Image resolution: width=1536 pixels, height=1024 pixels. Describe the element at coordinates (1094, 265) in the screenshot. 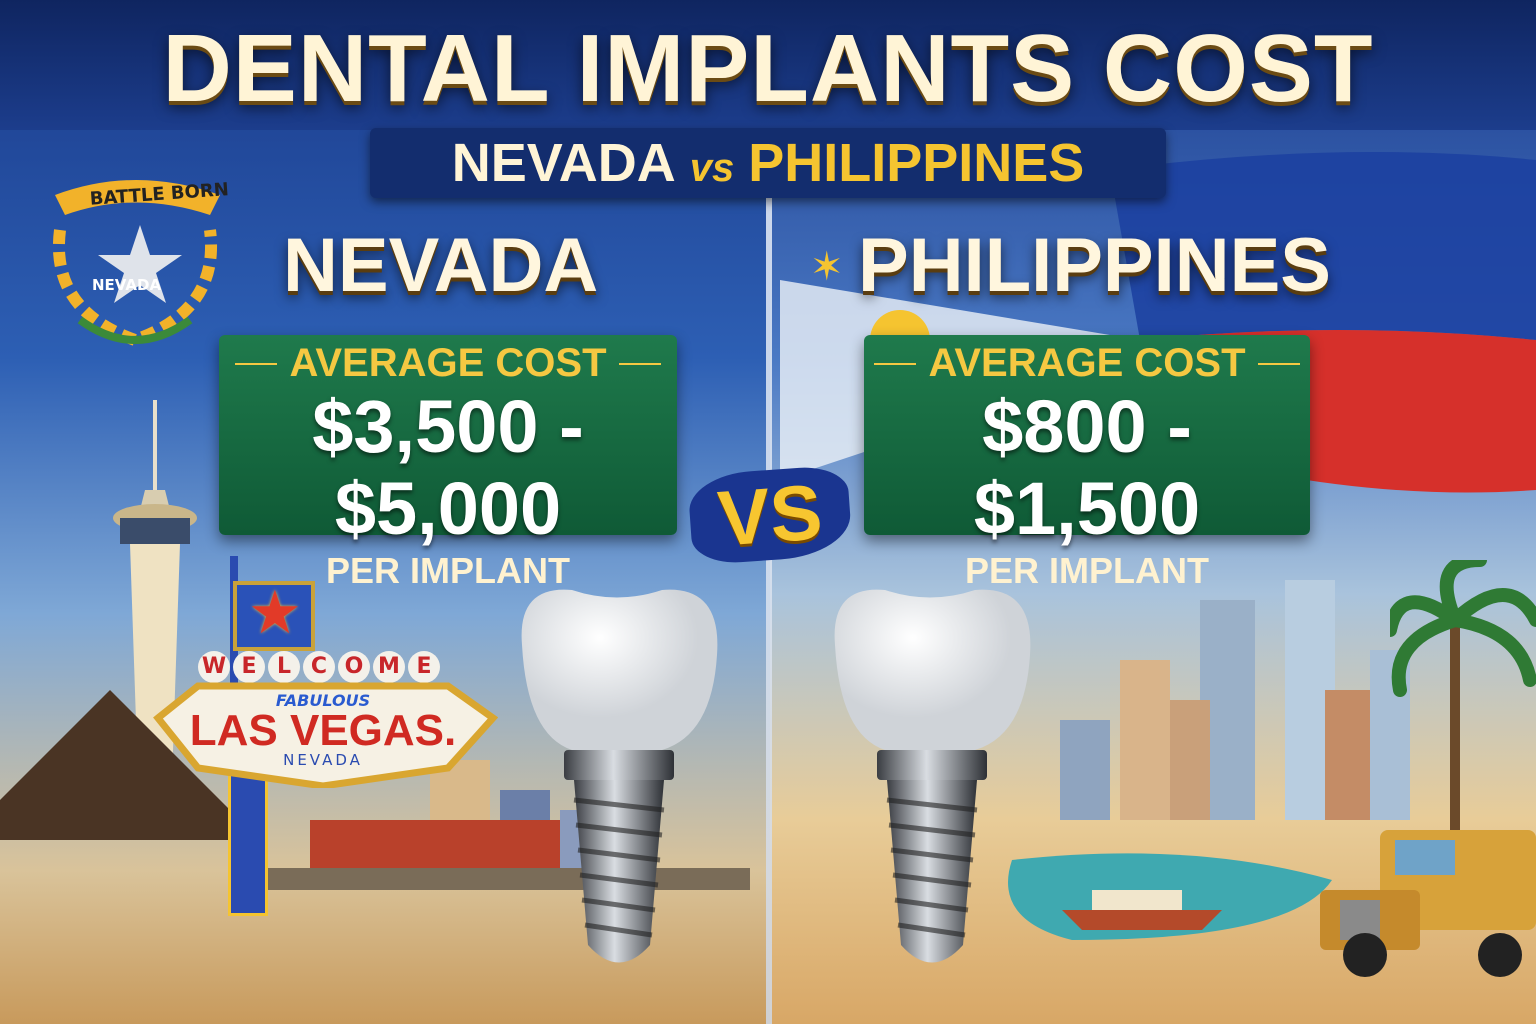

I see `philippines-heading: PHILIPPINES` at that location.